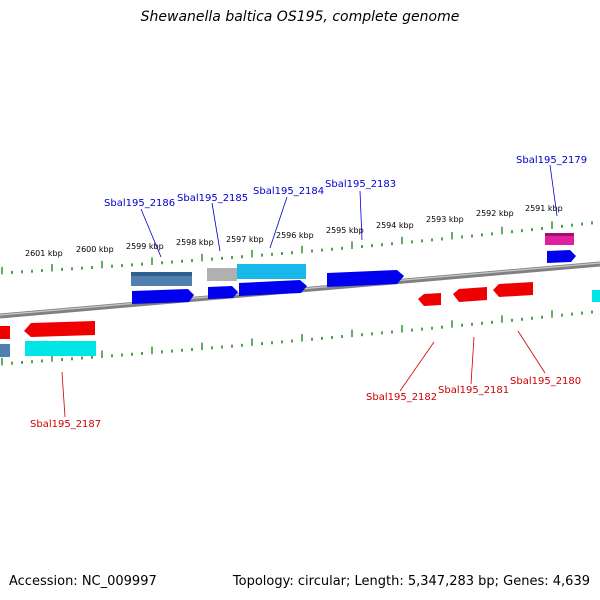 This screenshot has height=600, width=600. Describe the element at coordinates (44, 253) in the screenshot. I see `scale-label: 2601 kbp` at that location.